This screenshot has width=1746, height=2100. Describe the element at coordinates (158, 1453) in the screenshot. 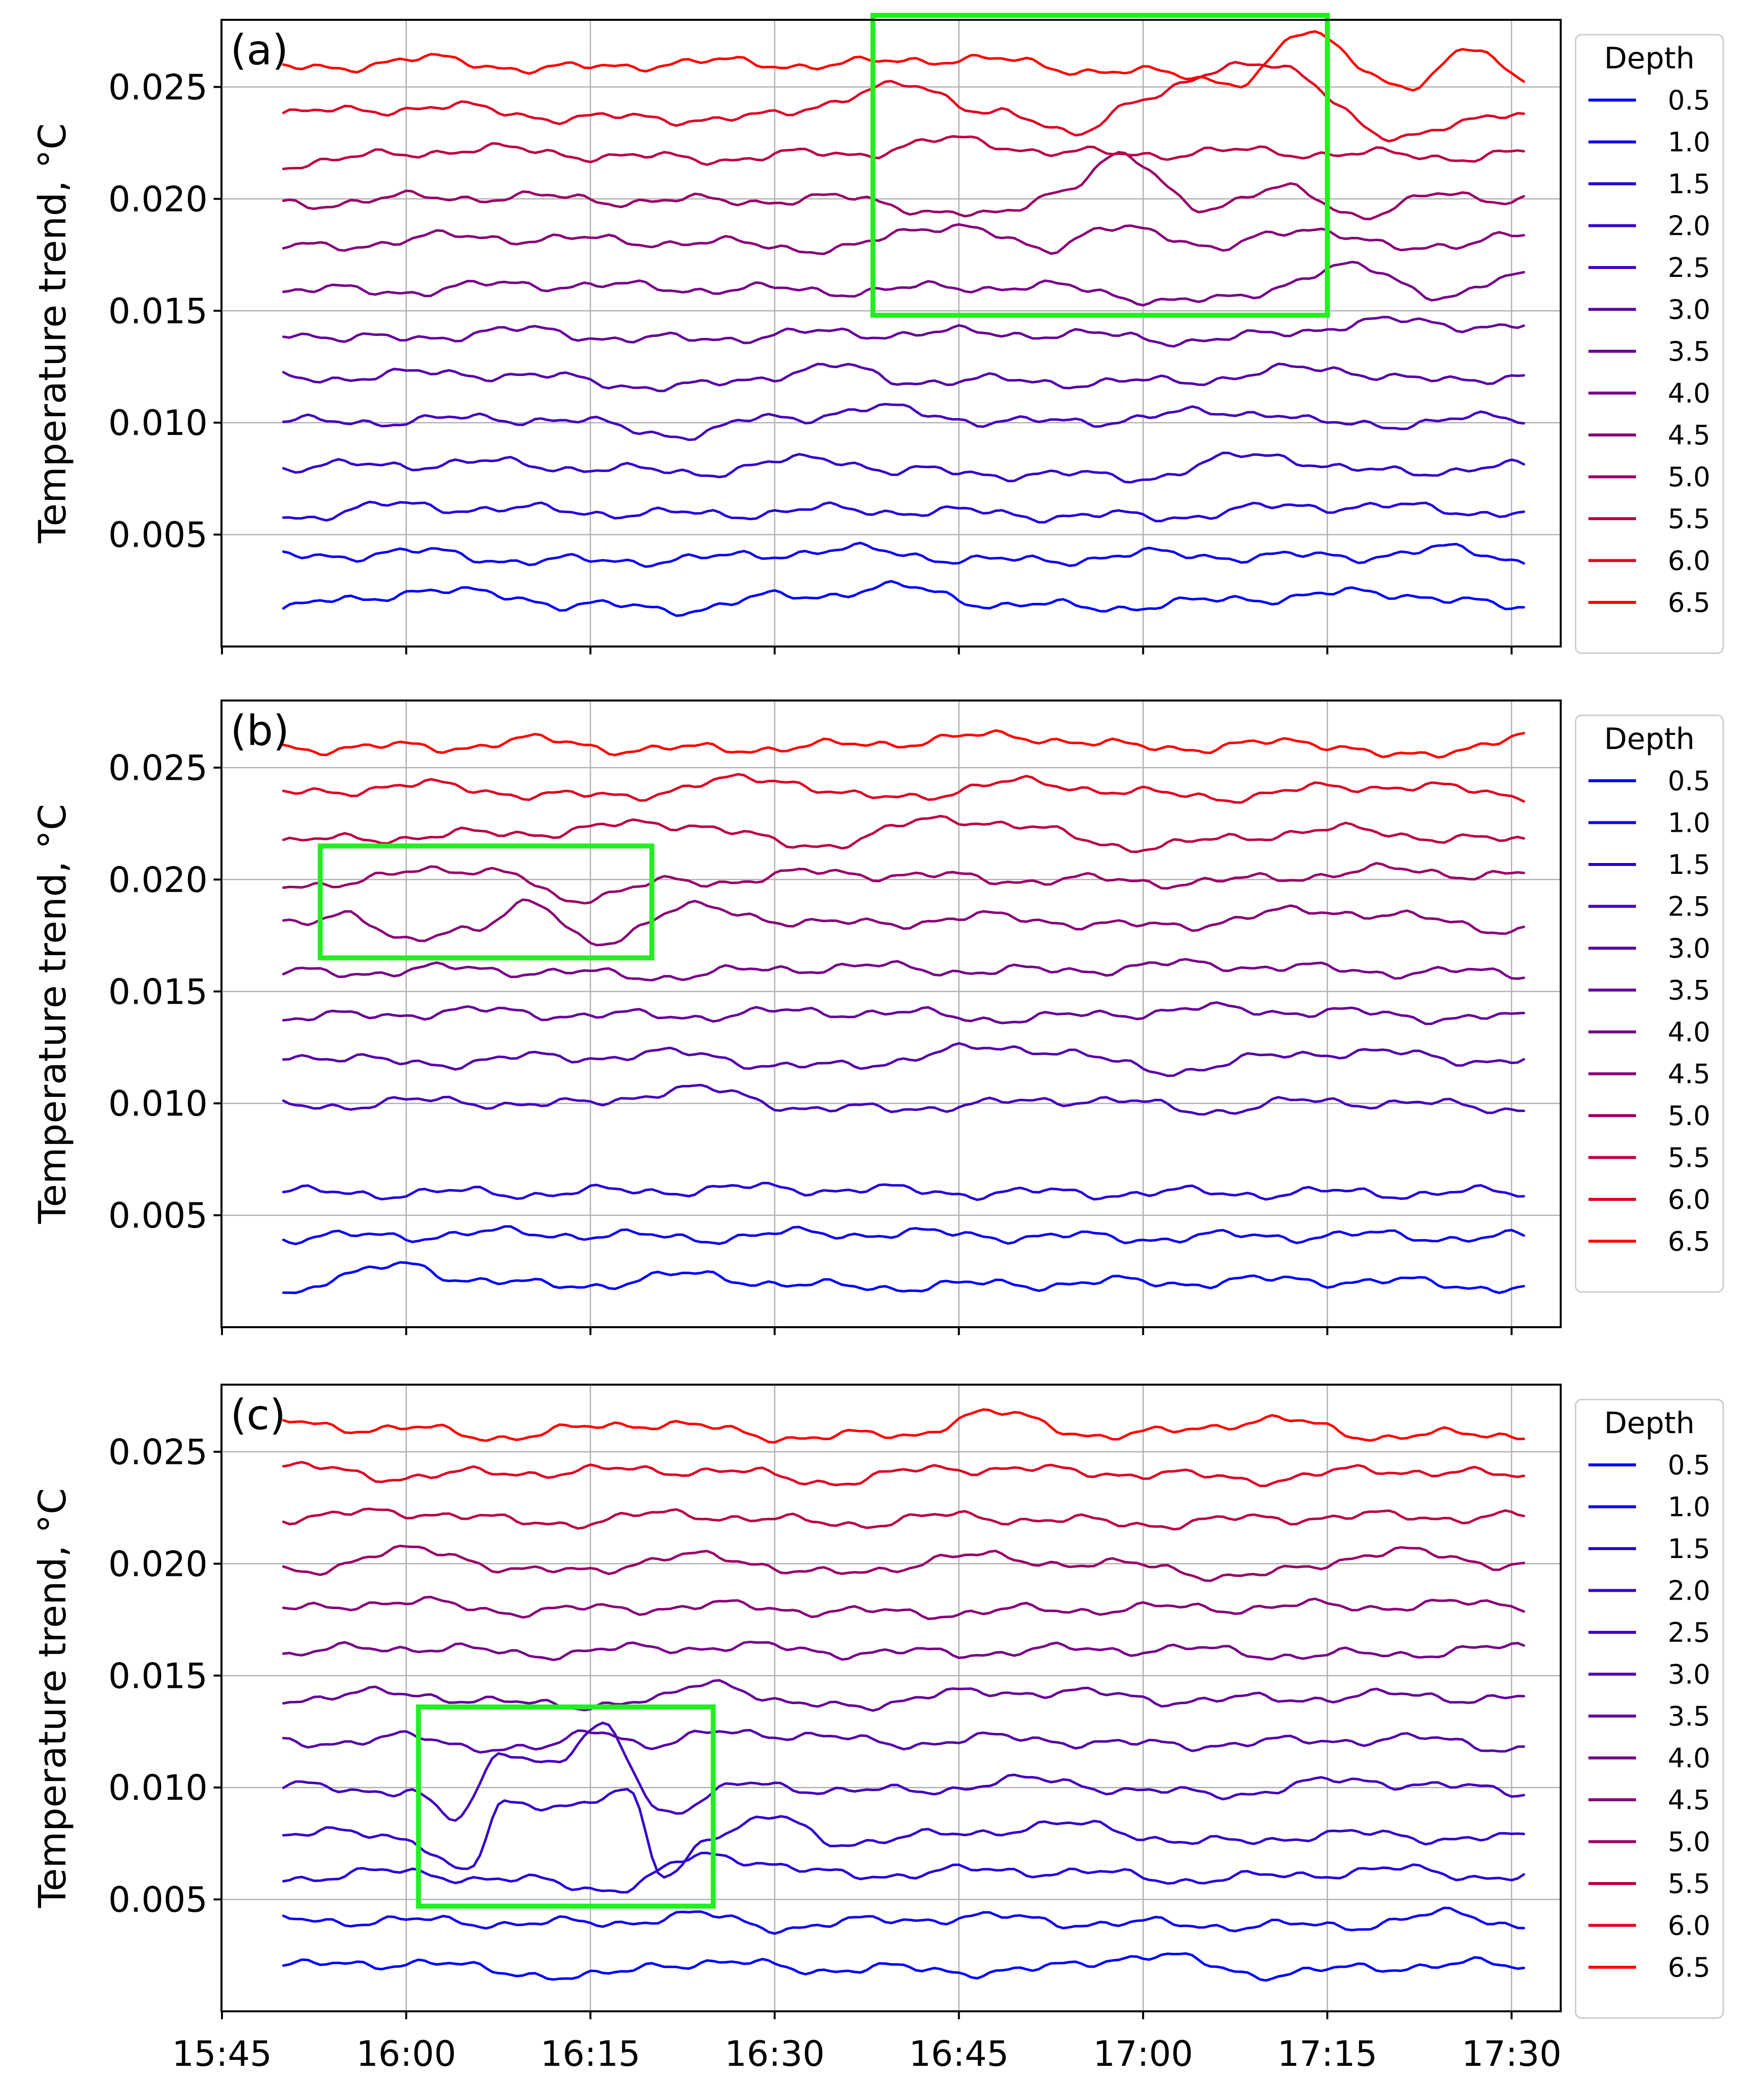

I see `y-tick-label: 0.025` at that location.